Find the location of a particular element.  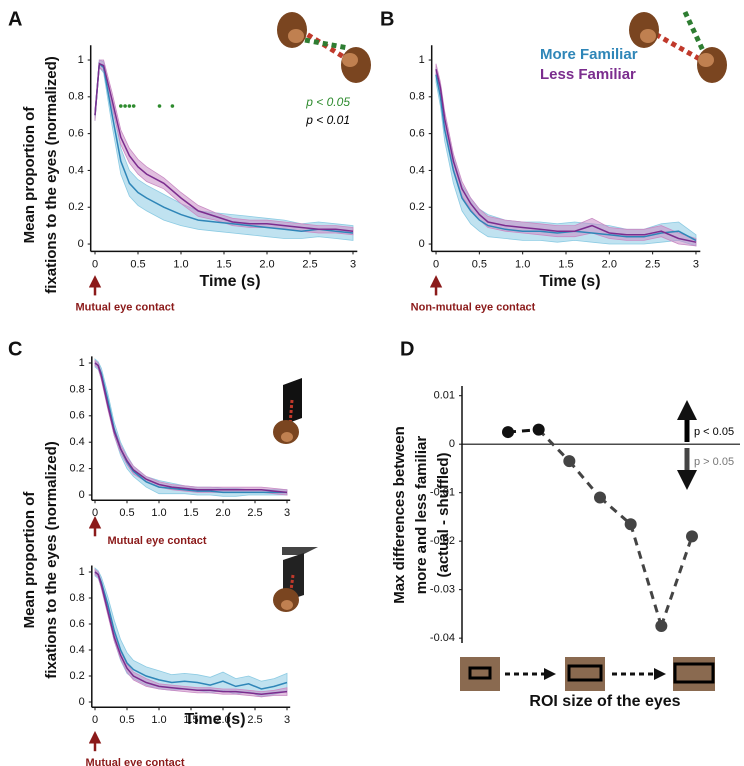

y-axis-label: Max differences between is located at coordinates (399, 515).